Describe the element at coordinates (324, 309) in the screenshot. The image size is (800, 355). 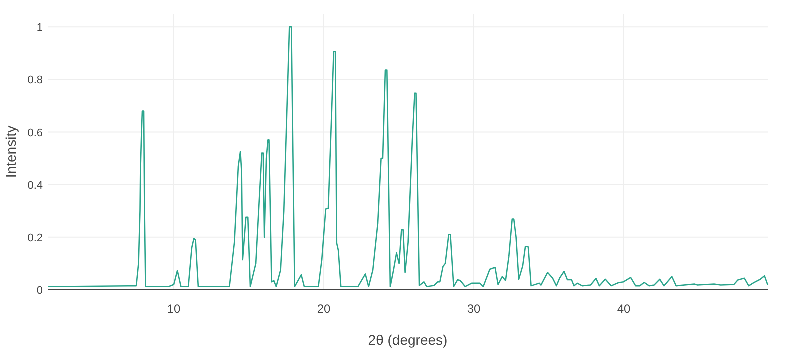
I see `x-tick-label: 20` at that location.